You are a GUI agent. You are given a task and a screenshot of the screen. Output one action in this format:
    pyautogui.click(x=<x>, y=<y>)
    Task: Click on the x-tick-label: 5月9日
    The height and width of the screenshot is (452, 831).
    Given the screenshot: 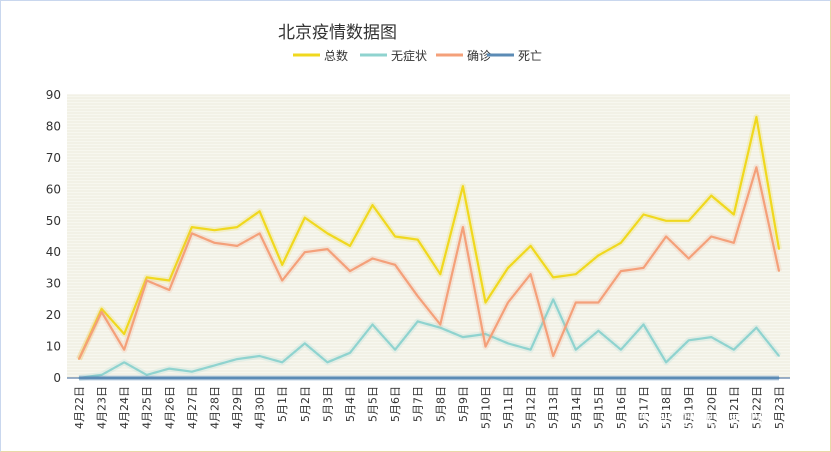 What is the action you would take?
    pyautogui.click(x=463, y=404)
    